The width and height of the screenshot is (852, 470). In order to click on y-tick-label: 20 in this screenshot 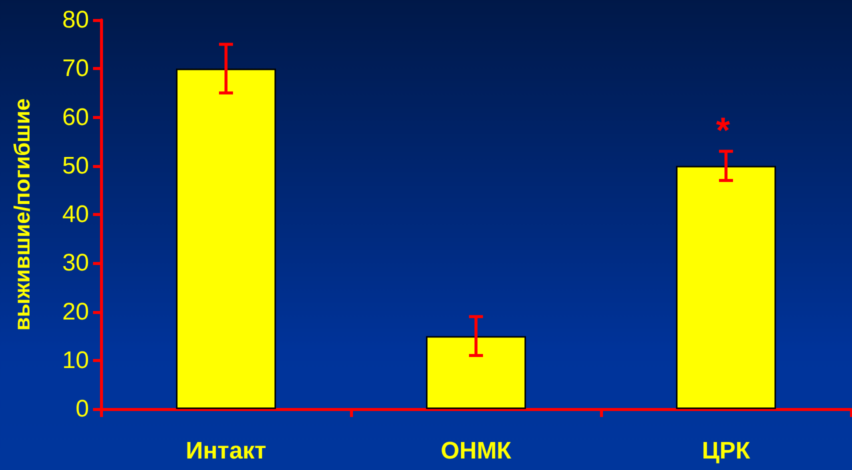, I will do `click(75, 312)`.